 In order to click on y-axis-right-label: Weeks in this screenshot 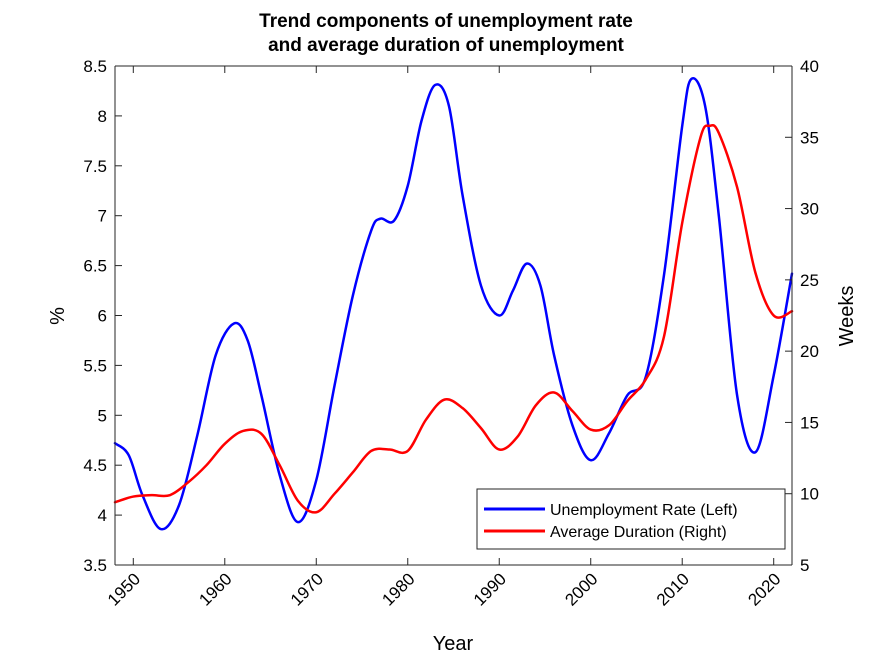, I will do `click(847, 316)`.